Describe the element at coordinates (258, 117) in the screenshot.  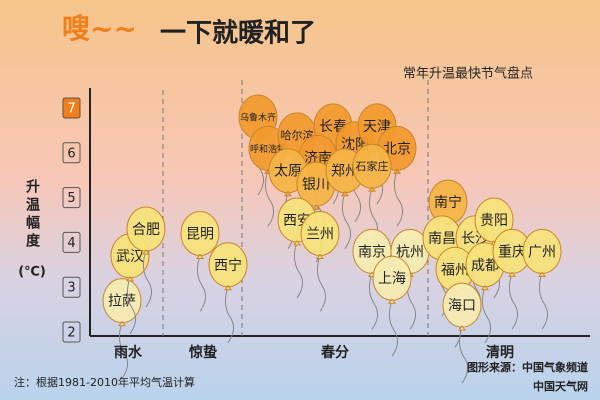
I see `balloon-label: 乌鲁木齐` at that location.